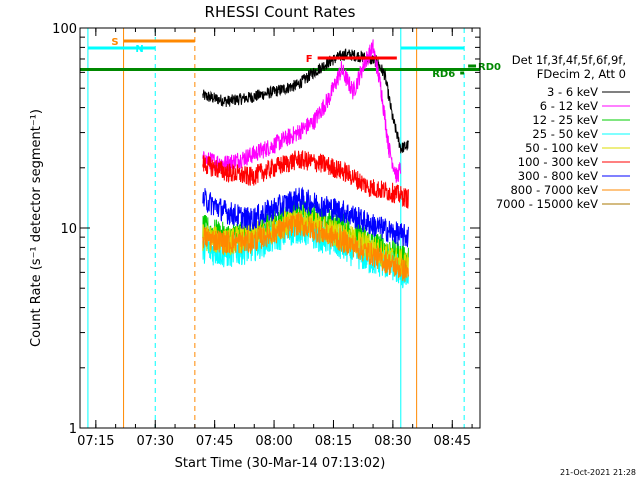 This screenshot has width=640, height=480. What do you see at coordinates (489, 67) in the screenshot?
I see `flag-label-rd0: RD0` at bounding box center [489, 67].